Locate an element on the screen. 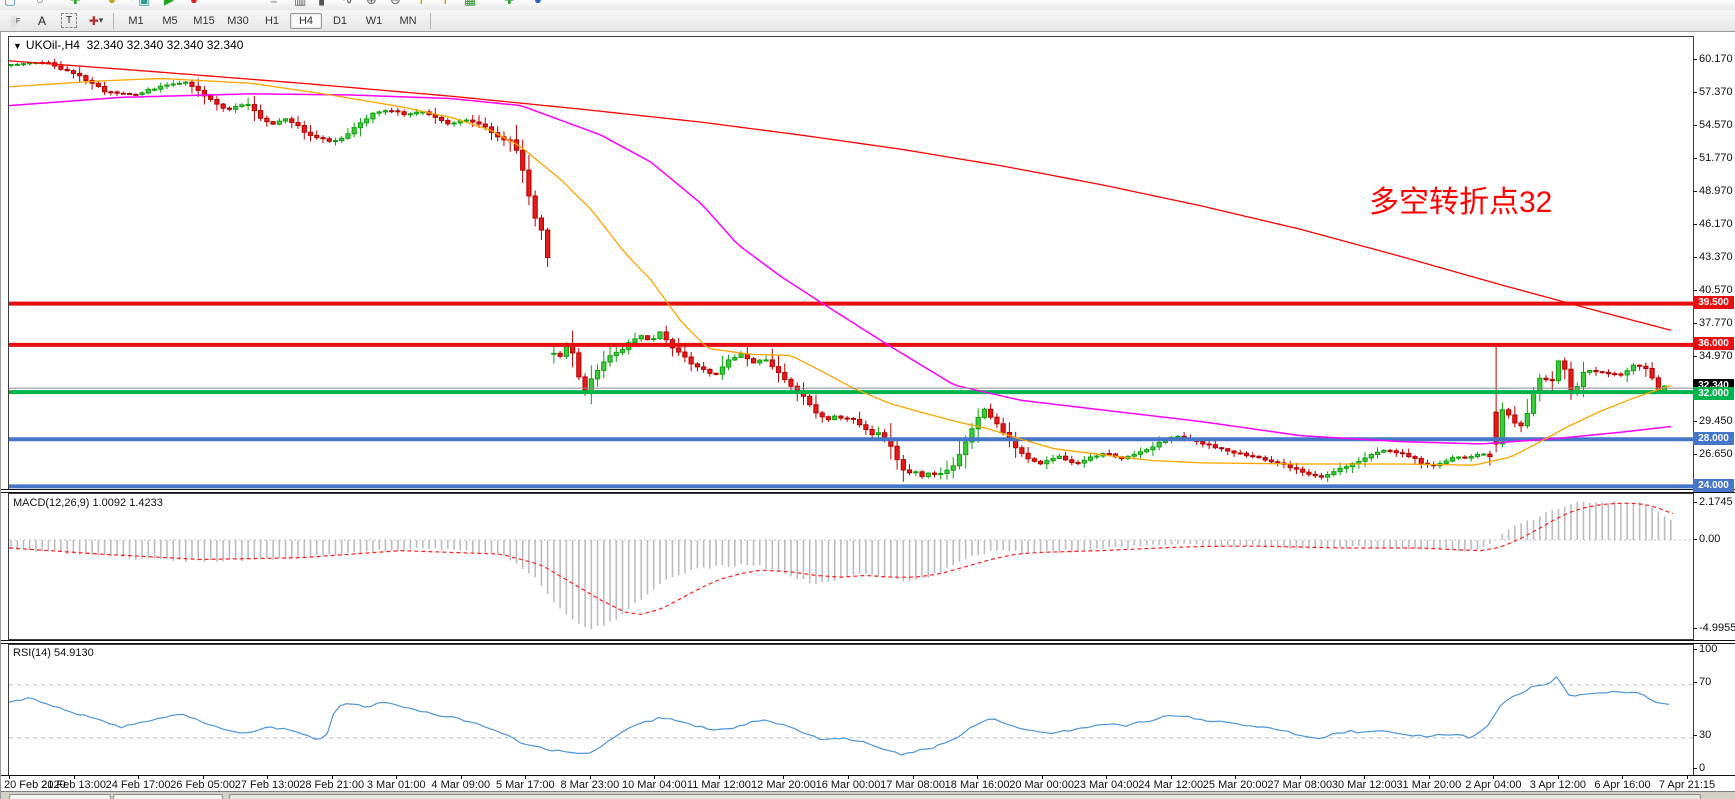 The image size is (1735, 799). time-tick-label: 3 Apr 12:00 is located at coordinates (1558, 785).